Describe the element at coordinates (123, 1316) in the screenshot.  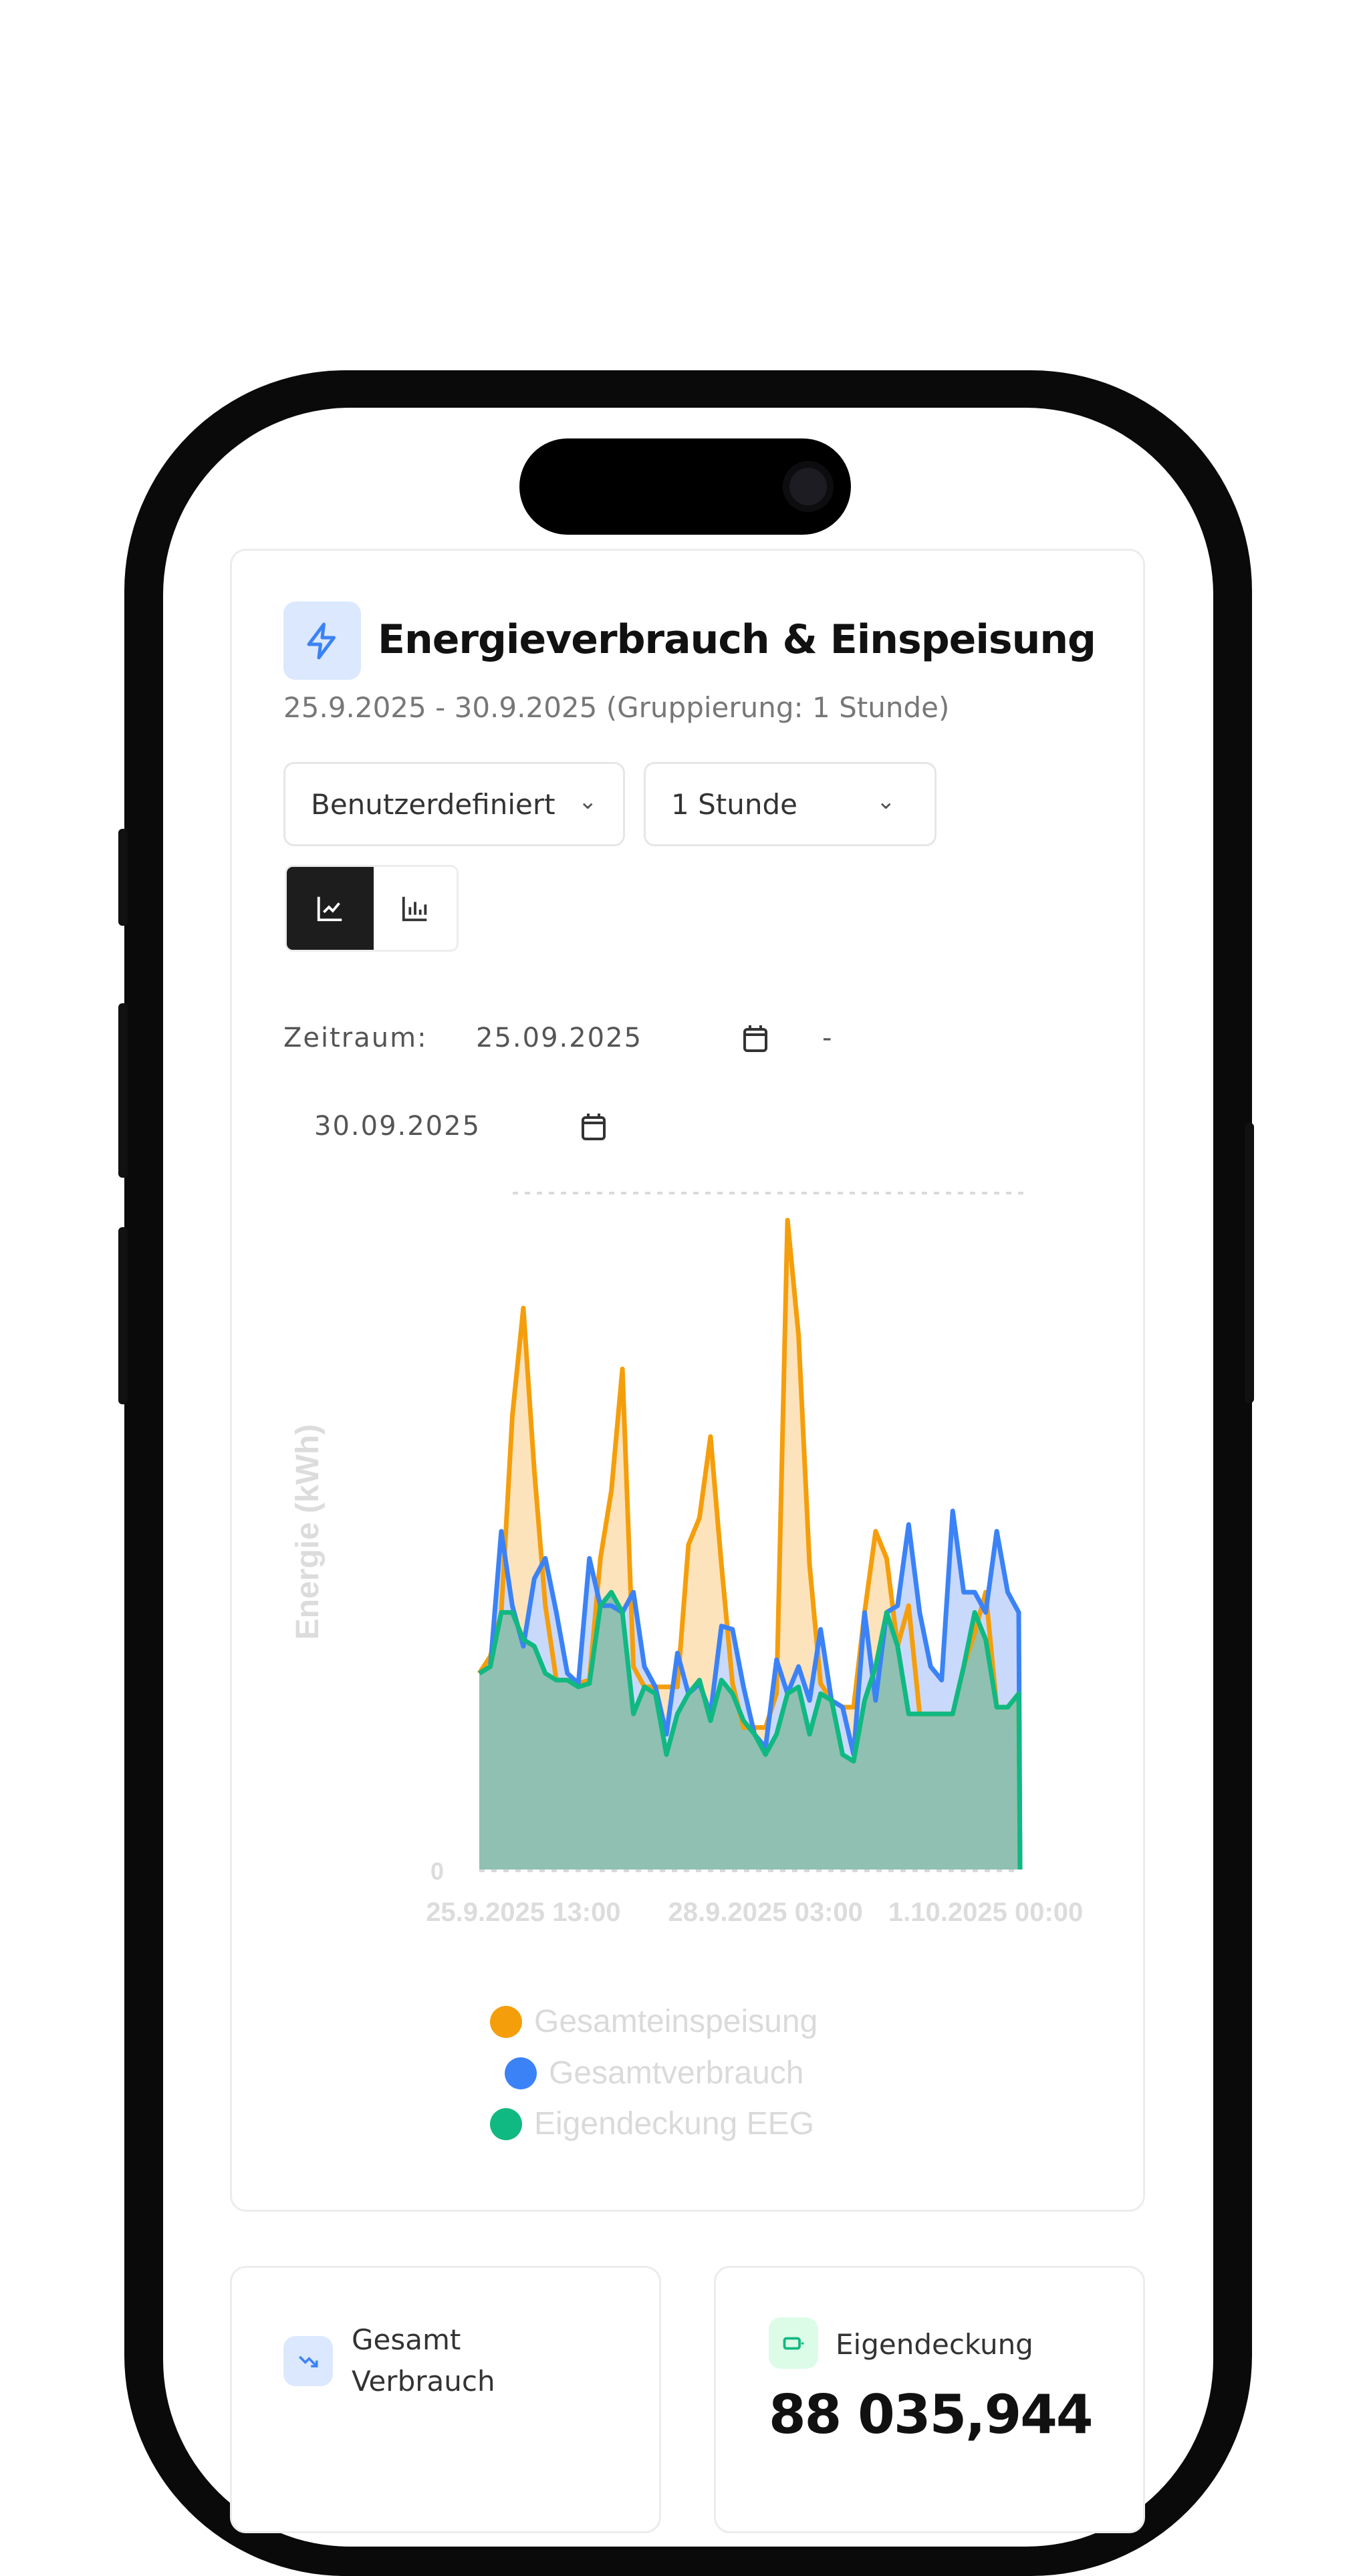
I see `volume-down-button` at that location.